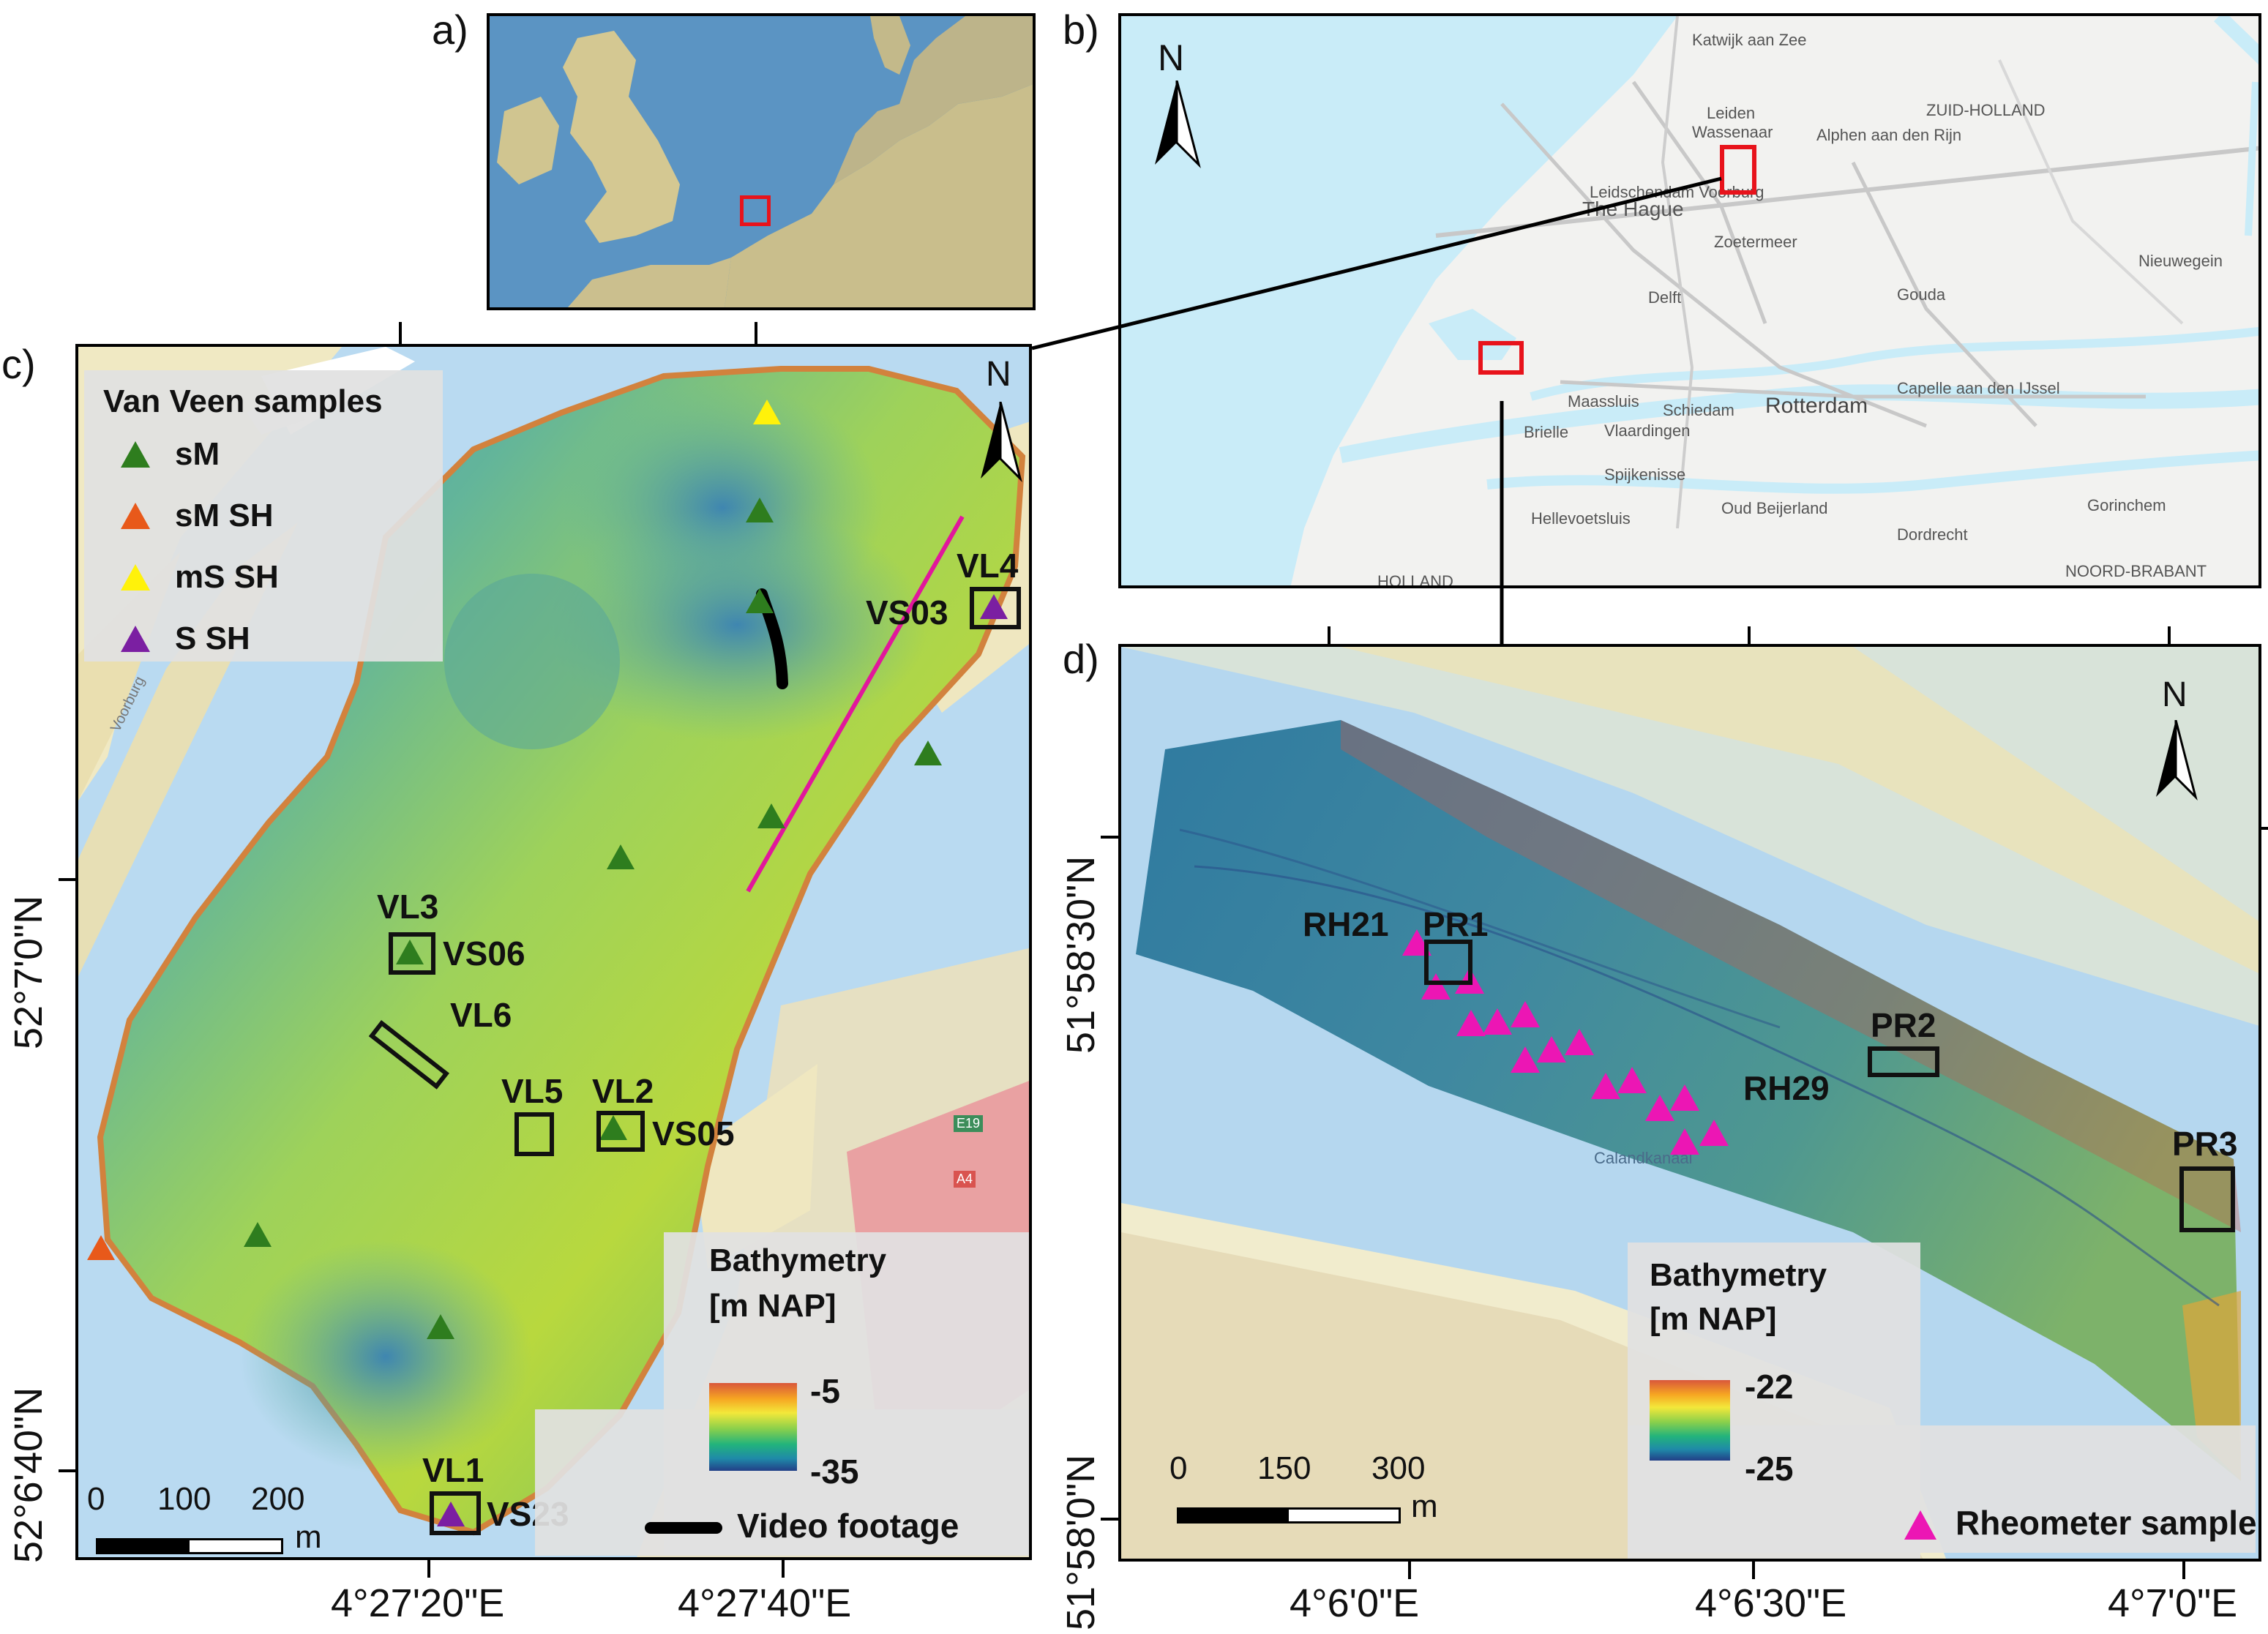 This screenshot has width=2268, height=1634. Describe the element at coordinates (1738, 170) in the screenshot. I see `study-area-box-leidschendam` at that location.